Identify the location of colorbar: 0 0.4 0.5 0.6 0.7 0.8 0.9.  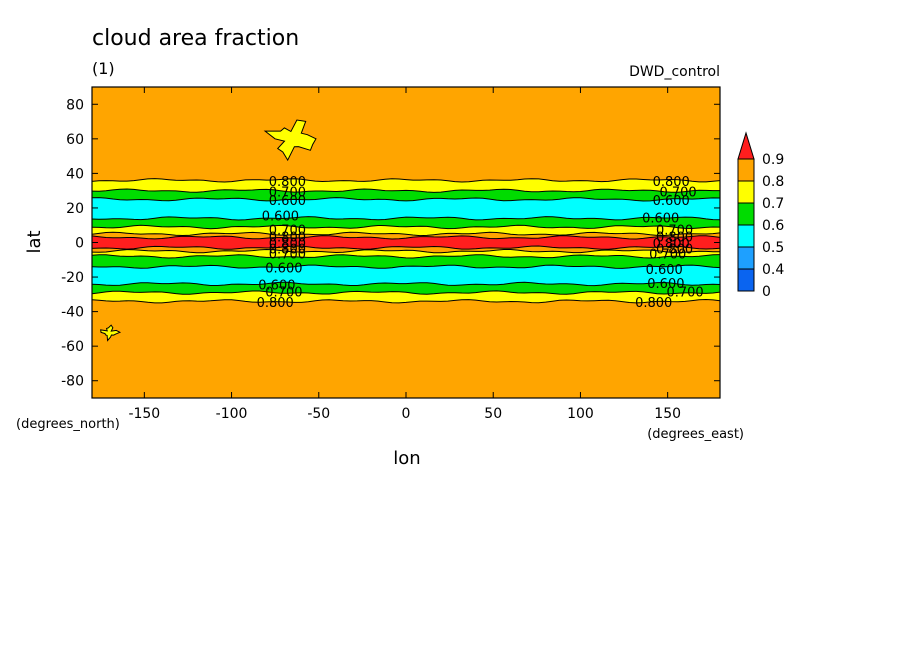
(760, 215).